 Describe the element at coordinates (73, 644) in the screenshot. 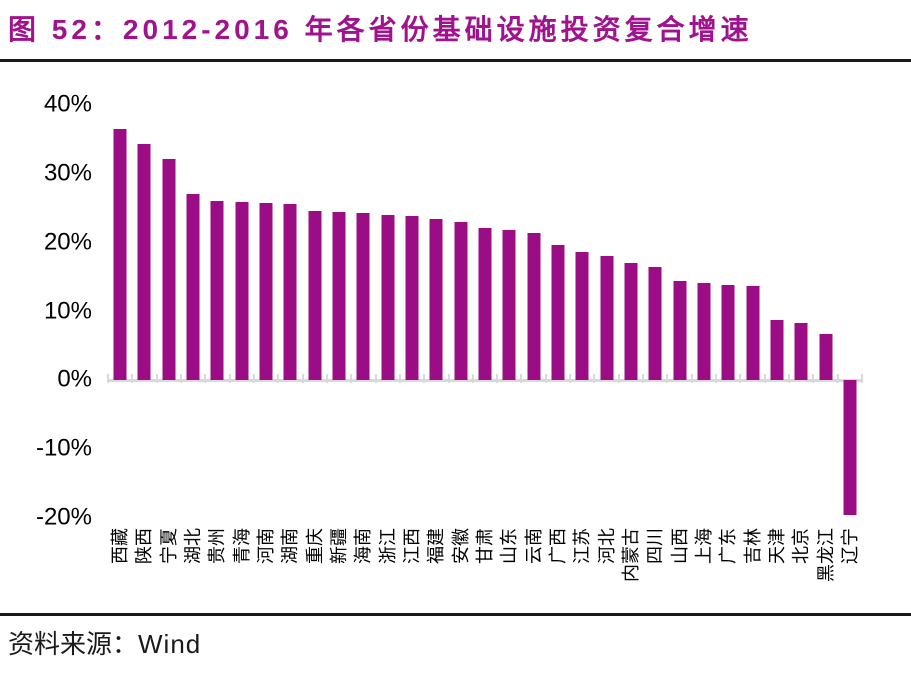

I see `source-prefix: 资料来源：` at that location.